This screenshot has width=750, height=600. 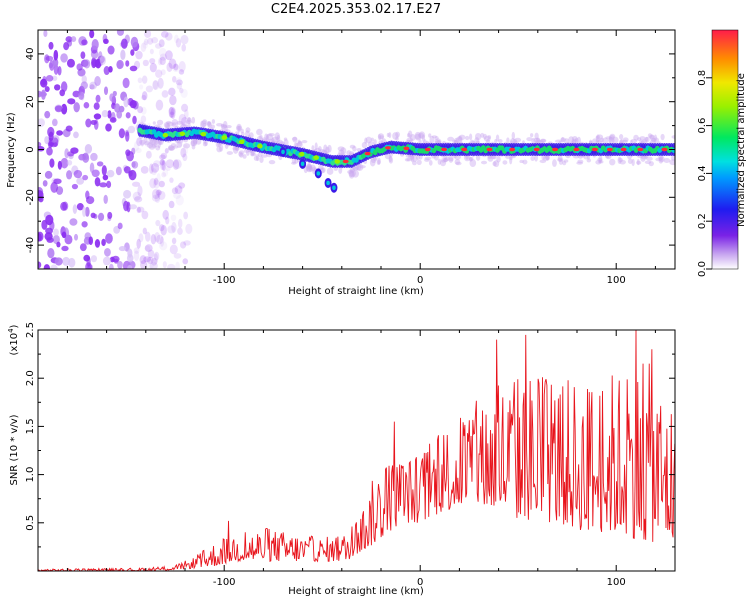 What do you see at coordinates (704, 173) in the screenshot?
I see `colorbar-ticks: 0.0 0.2 0.4 0.6 0.8` at bounding box center [704, 173].